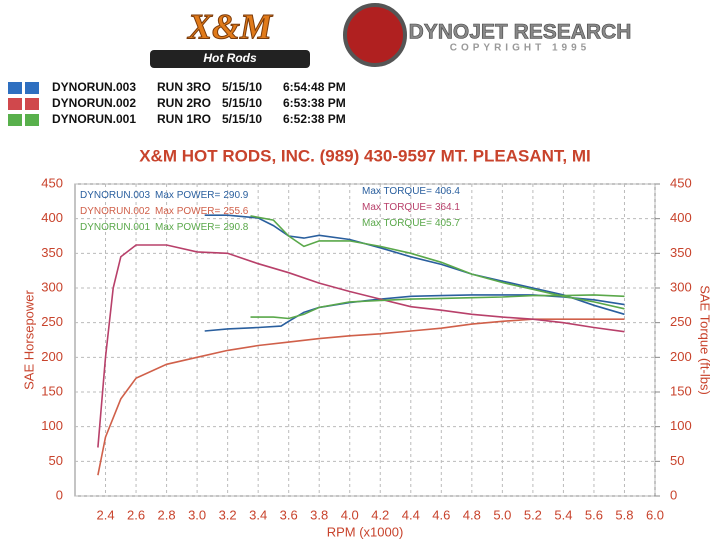 This screenshot has width=720, height=546. What do you see at coordinates (350, 514) in the screenshot?
I see `x-tick-label: 4.0` at bounding box center [350, 514].